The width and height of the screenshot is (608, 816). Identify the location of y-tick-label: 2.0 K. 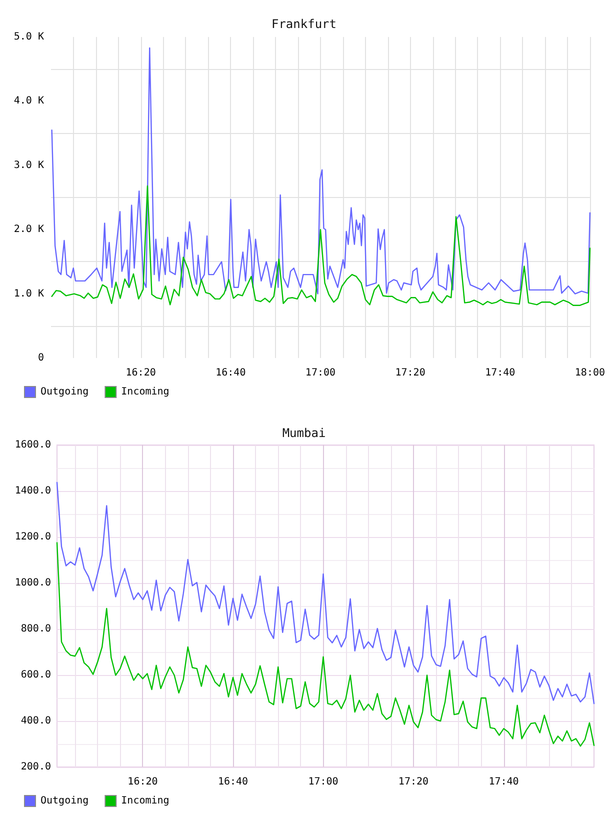
(29, 230).